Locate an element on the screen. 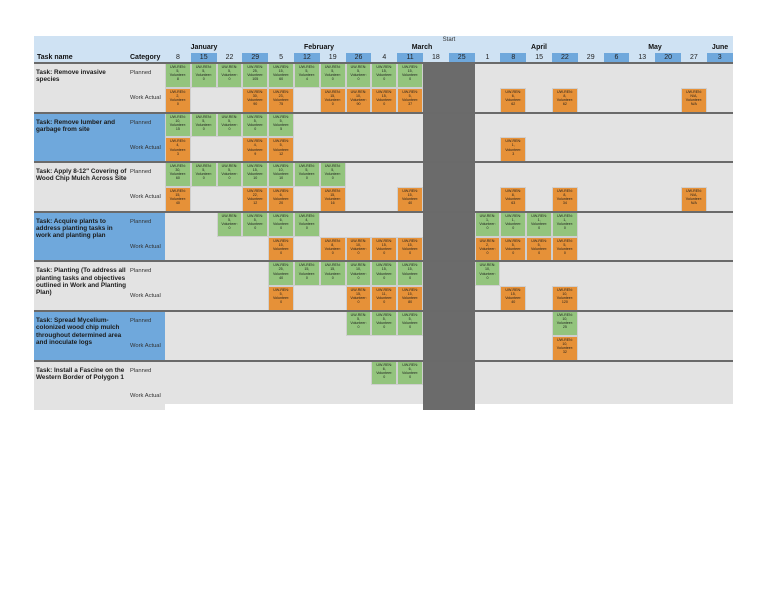  cell-line: 40 is located at coordinates (410, 203).